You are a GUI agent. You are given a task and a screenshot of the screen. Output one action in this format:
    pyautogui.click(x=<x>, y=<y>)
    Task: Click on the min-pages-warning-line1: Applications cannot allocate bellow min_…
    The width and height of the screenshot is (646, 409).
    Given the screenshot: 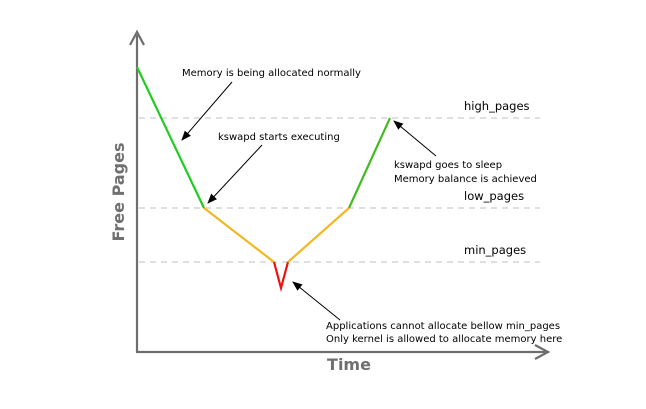 What is the action you would take?
    pyautogui.click(x=443, y=326)
    